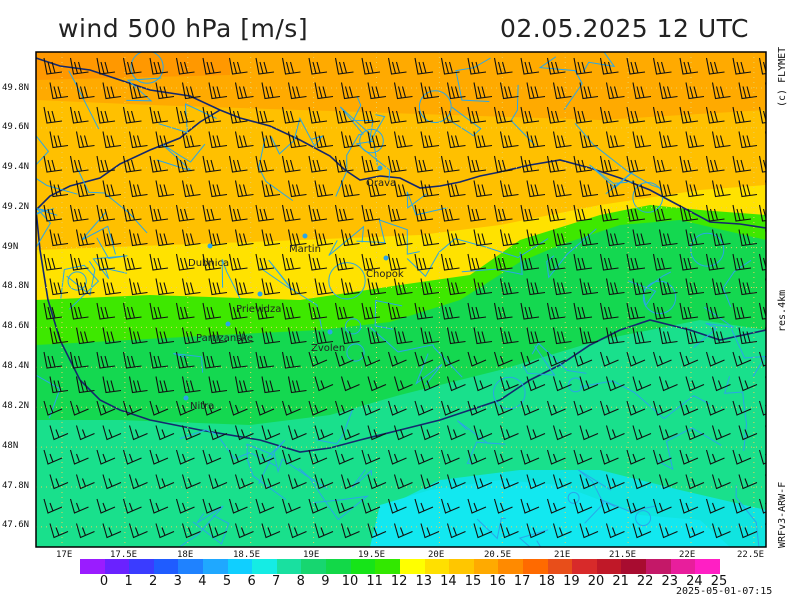  What do you see at coordinates (16, 486) in the screenshot?
I see `lat-label: 47.8N` at bounding box center [16, 486].